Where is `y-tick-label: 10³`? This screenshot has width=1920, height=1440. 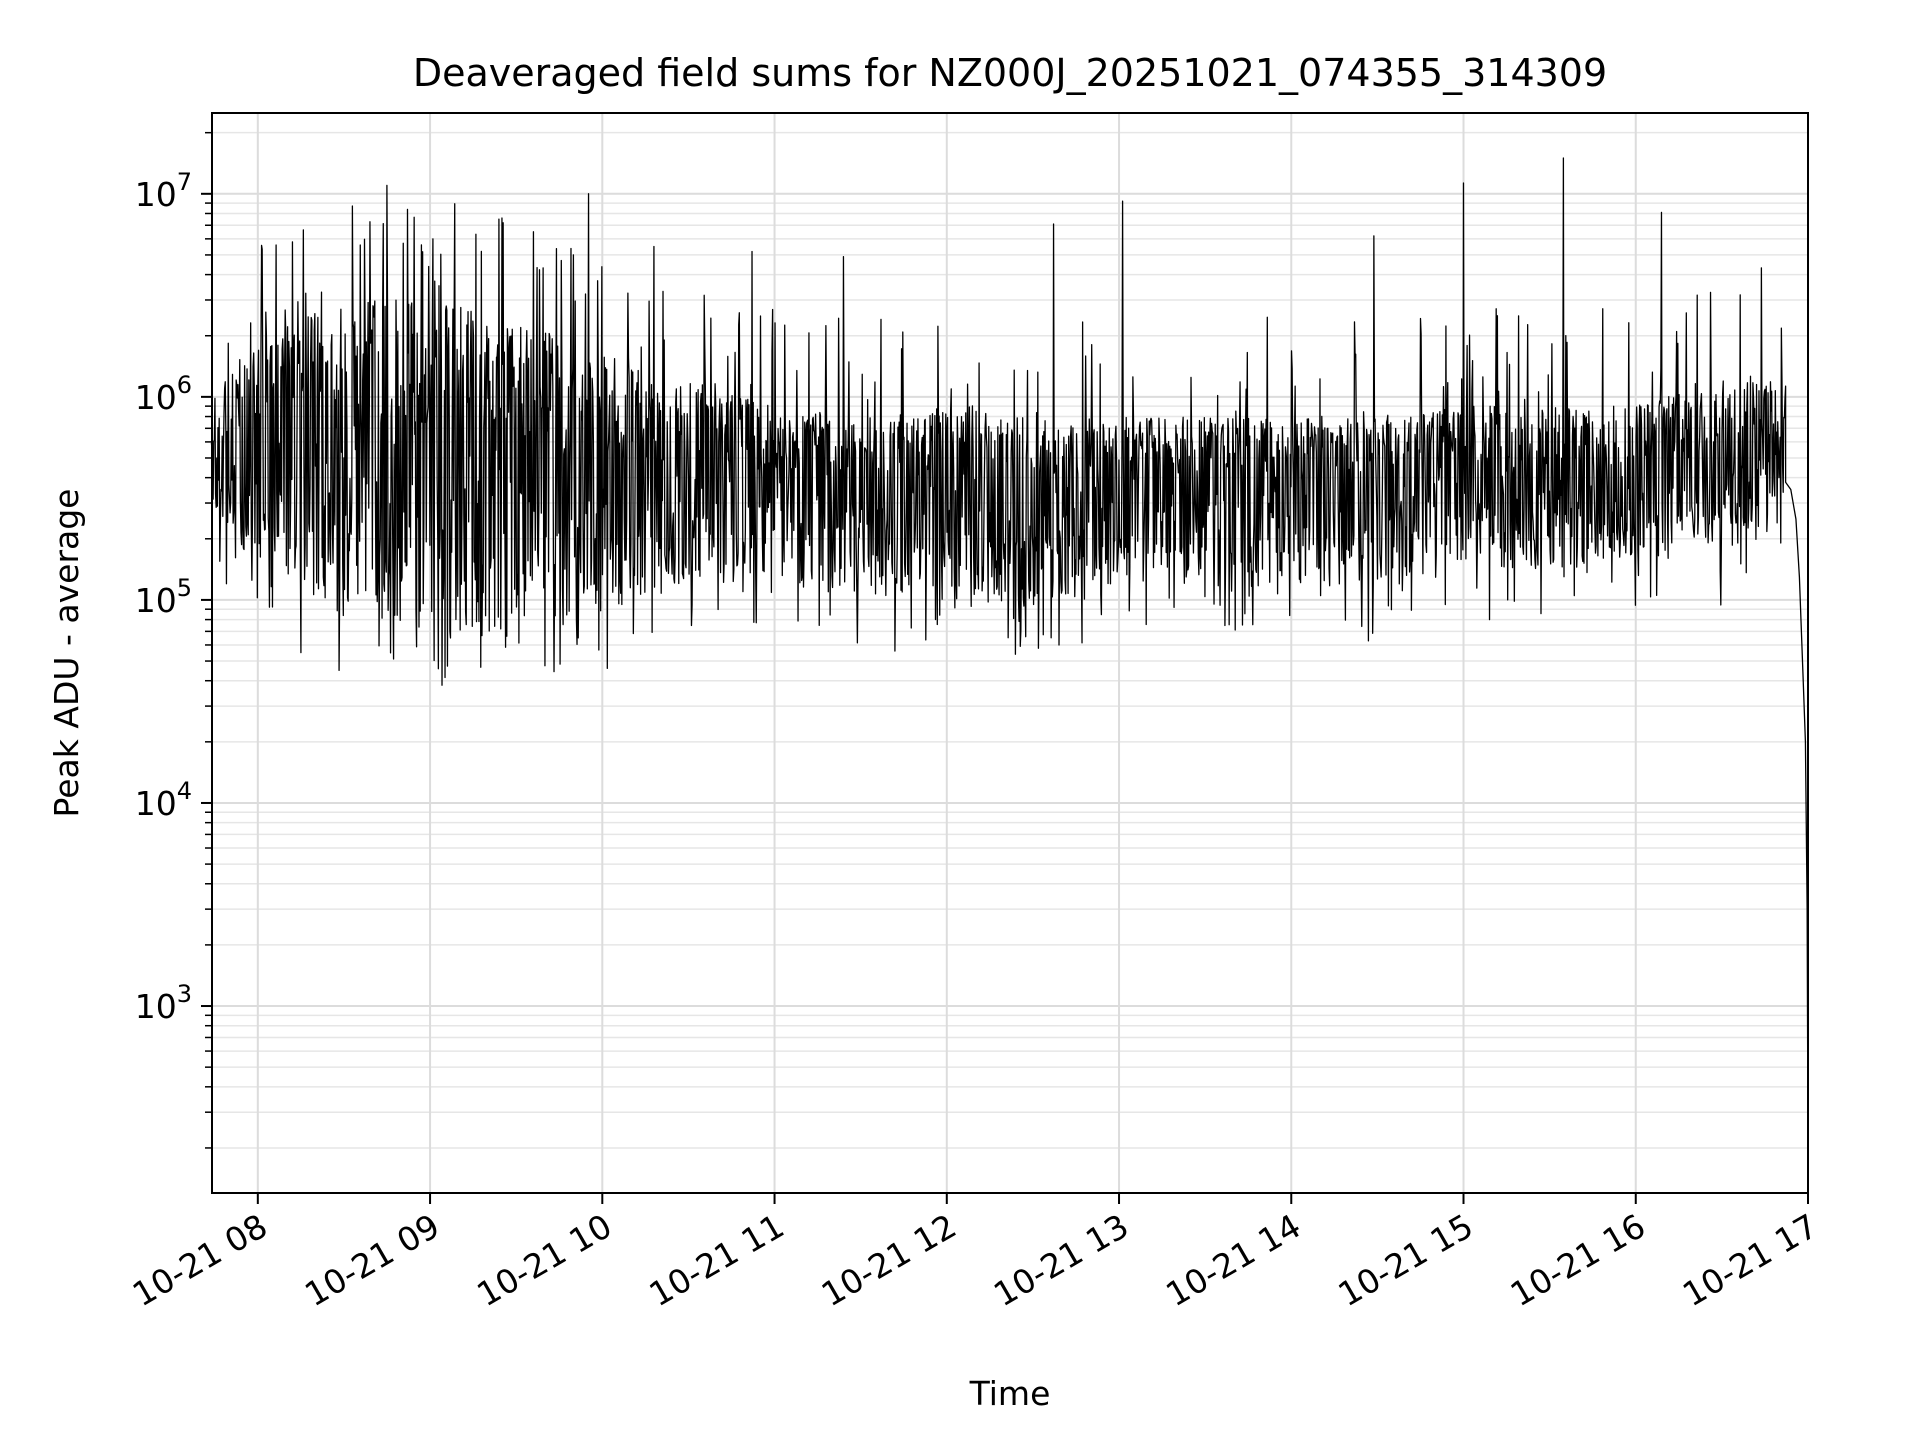
y-tick-label: 10³ is located at coordinates (163, 1003).